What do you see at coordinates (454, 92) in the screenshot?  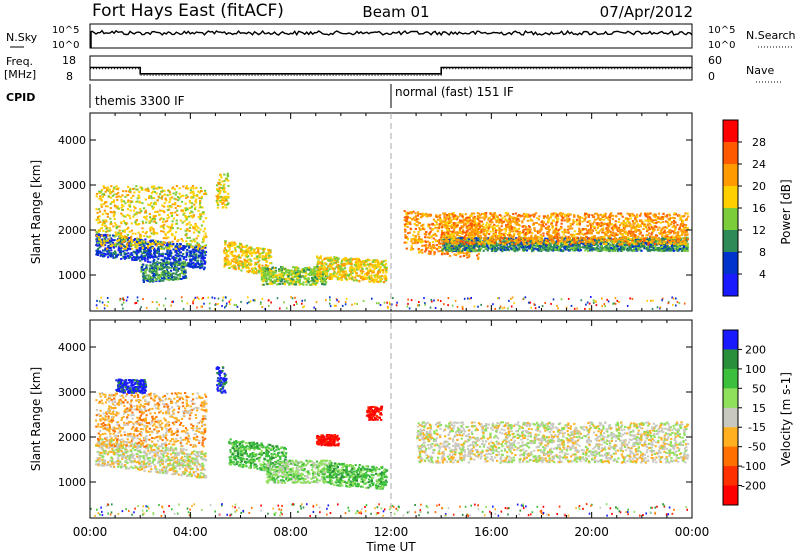 I see `cpid-segment-2: normal (fast) 151 IF` at bounding box center [454, 92].